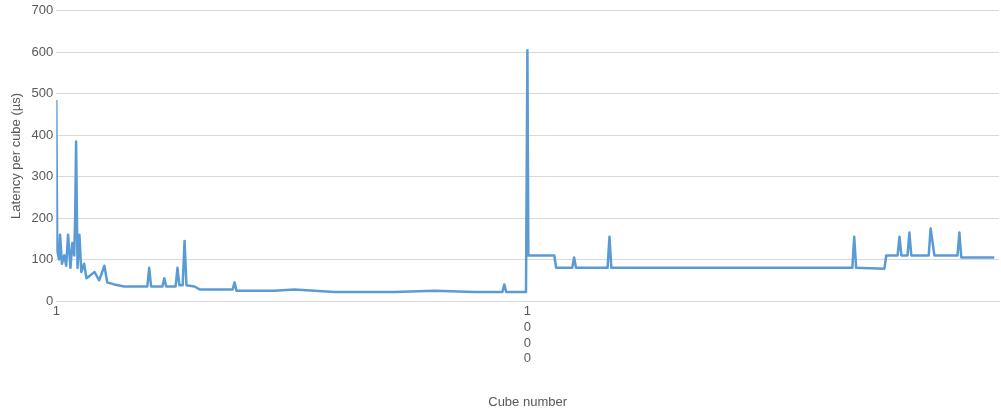 The image size is (1001, 419). What do you see at coordinates (56, 311) in the screenshot?
I see `x-tick-label: 1` at bounding box center [56, 311].